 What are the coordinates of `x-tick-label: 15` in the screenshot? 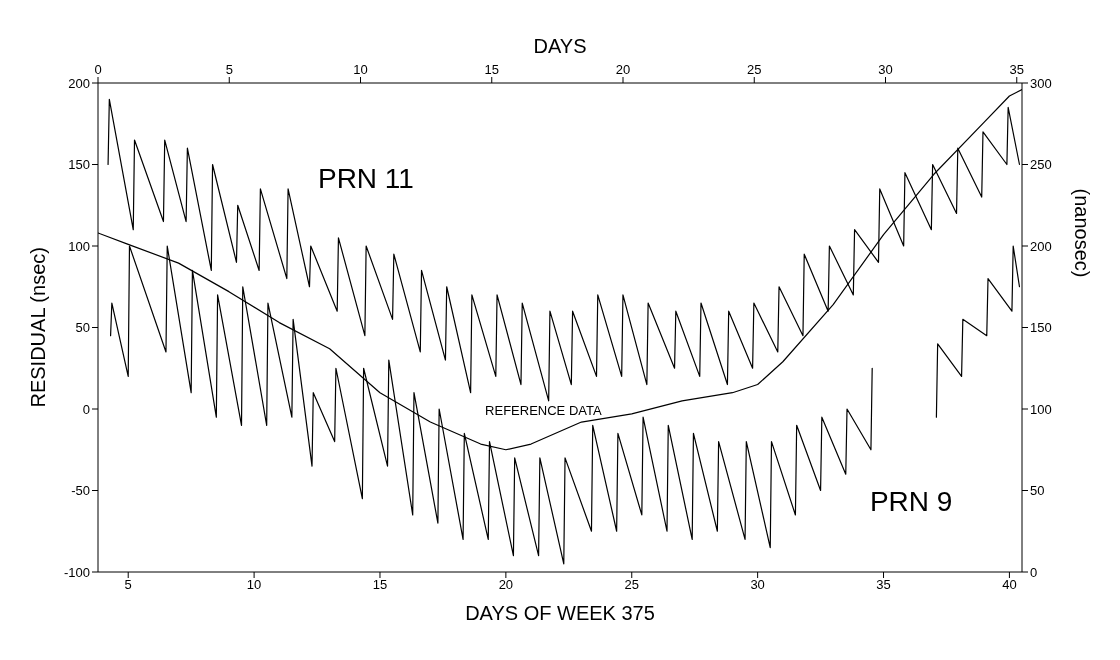 It's located at (380, 585).